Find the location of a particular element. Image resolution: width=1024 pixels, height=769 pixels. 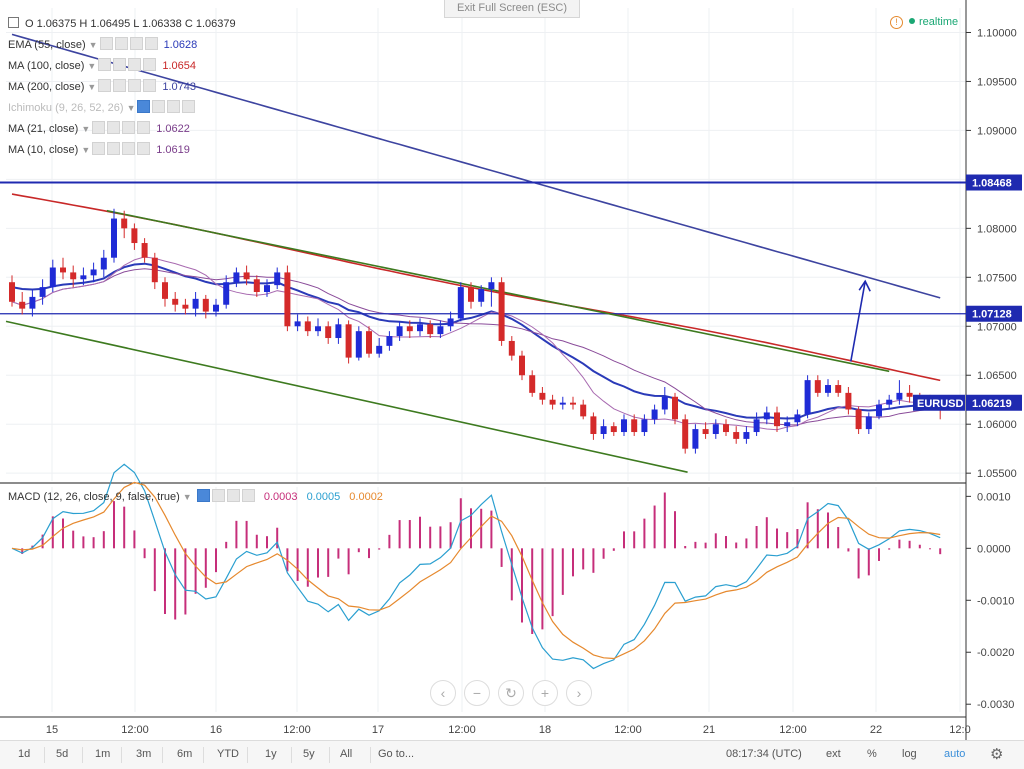

range-button-5d: 5d is located at coordinates (62, 754).